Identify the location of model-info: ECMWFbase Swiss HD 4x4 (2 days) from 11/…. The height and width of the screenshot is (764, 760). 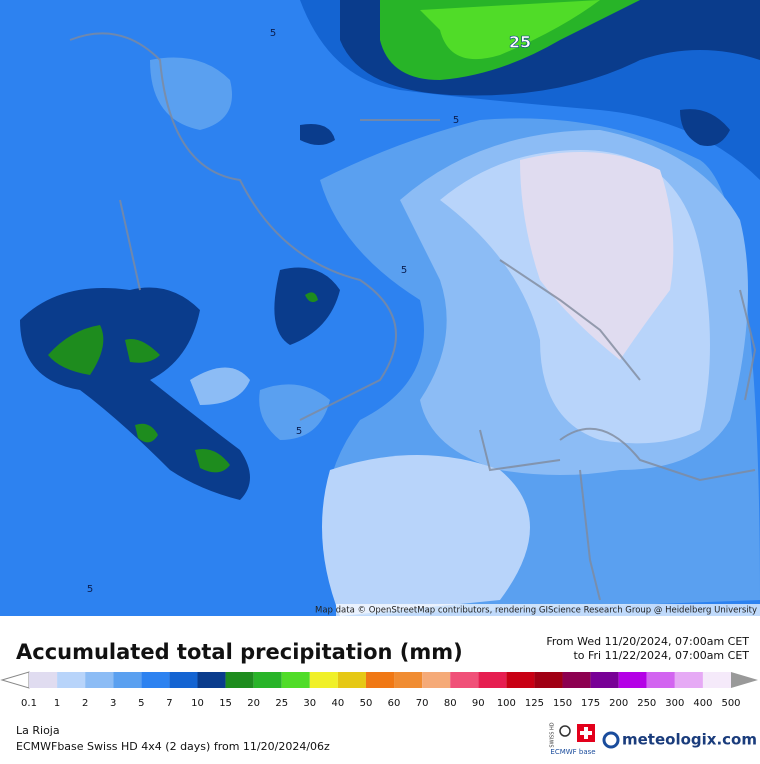
(173, 746).